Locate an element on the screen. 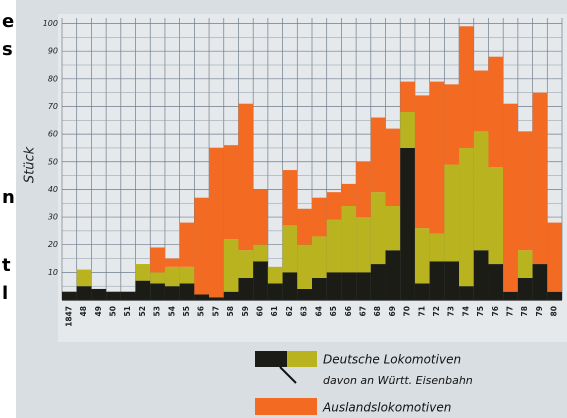 The image size is (567, 418). x-tick-label: 72 is located at coordinates (436, 311).